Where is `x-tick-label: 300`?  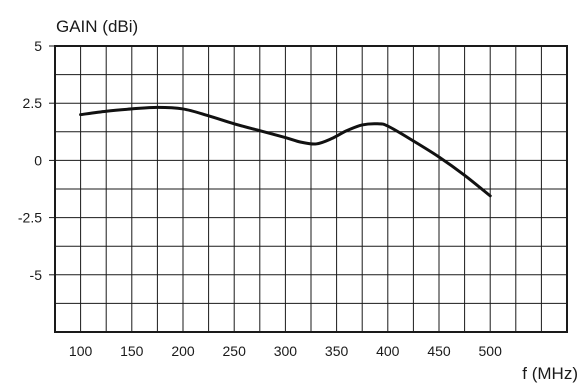 x-tick-label: 300 is located at coordinates (286, 351).